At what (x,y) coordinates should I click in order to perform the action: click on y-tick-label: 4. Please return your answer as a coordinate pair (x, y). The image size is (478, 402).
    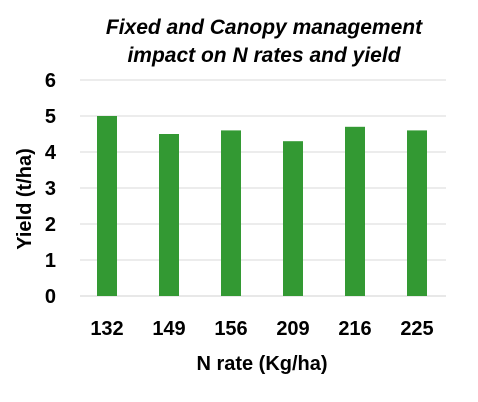
    Looking at the image, I should click on (51, 153).